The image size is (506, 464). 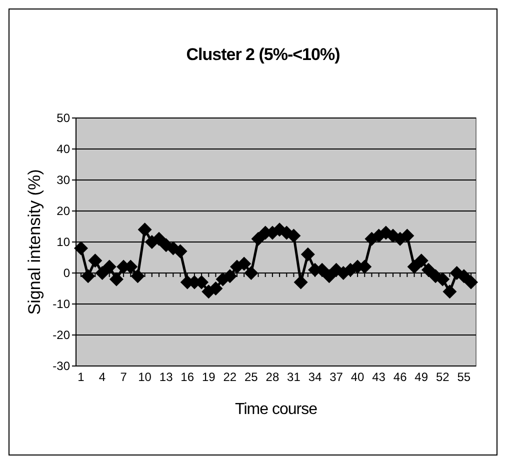 What do you see at coordinates (230, 377) in the screenshot?
I see `x-tick-label: 22` at bounding box center [230, 377].